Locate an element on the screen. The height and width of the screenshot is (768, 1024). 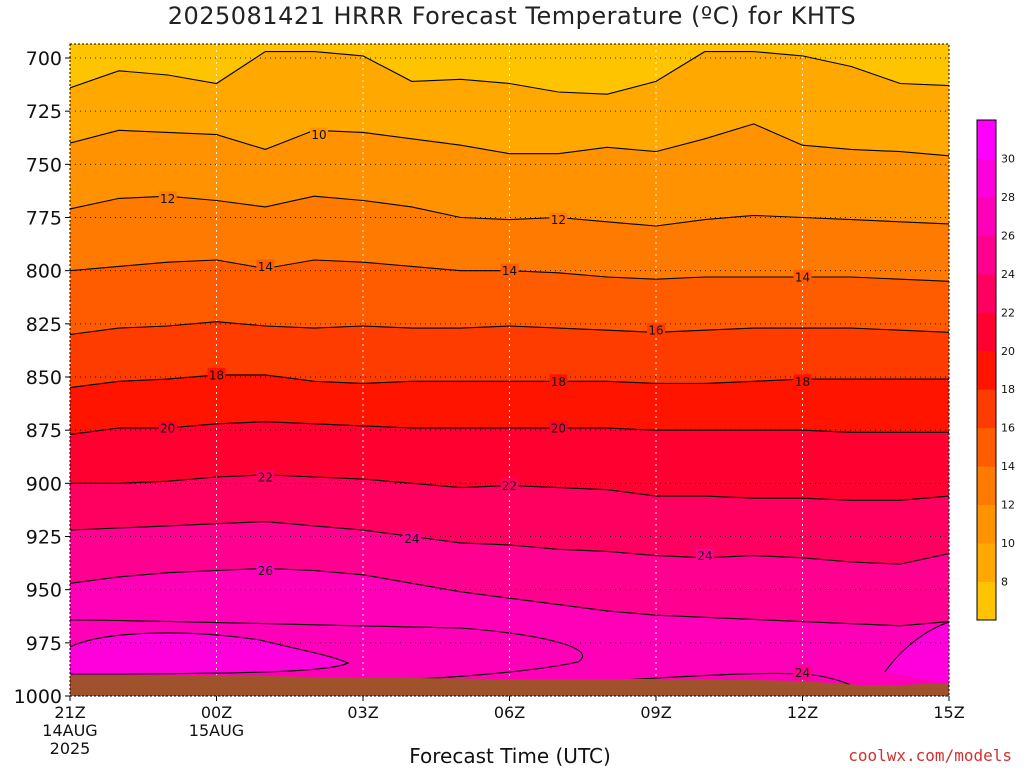
x-tick-label: 15Z is located at coordinates (948, 712).